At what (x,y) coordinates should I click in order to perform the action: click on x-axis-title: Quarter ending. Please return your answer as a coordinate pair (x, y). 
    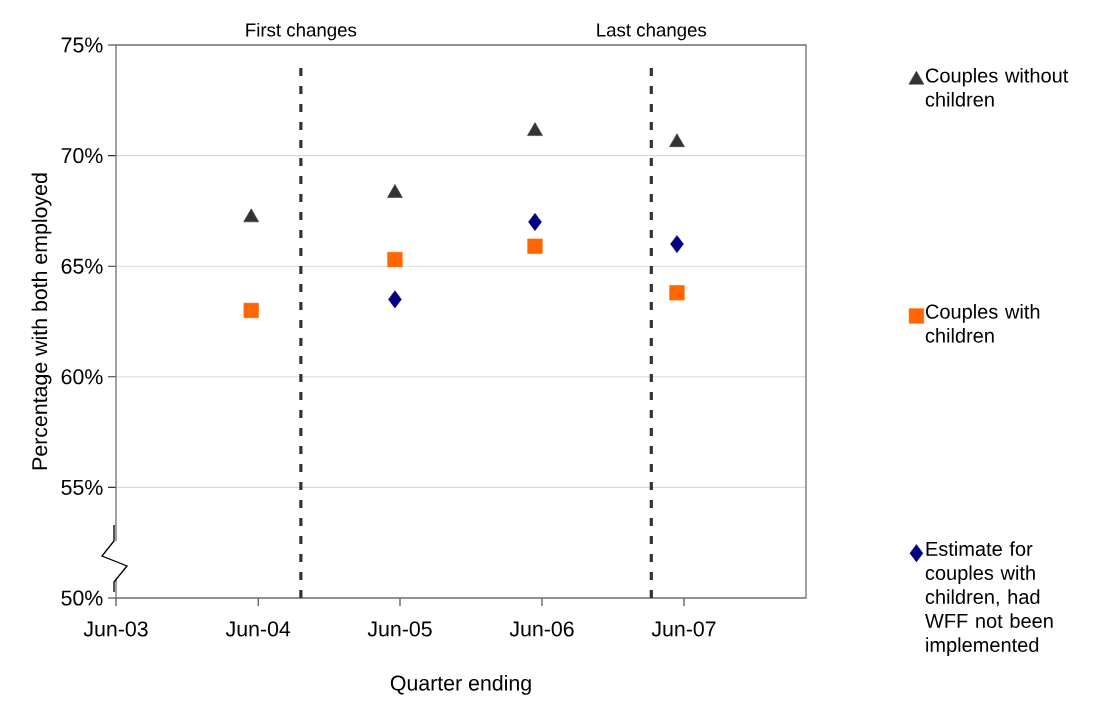
    Looking at the image, I should click on (460, 684).